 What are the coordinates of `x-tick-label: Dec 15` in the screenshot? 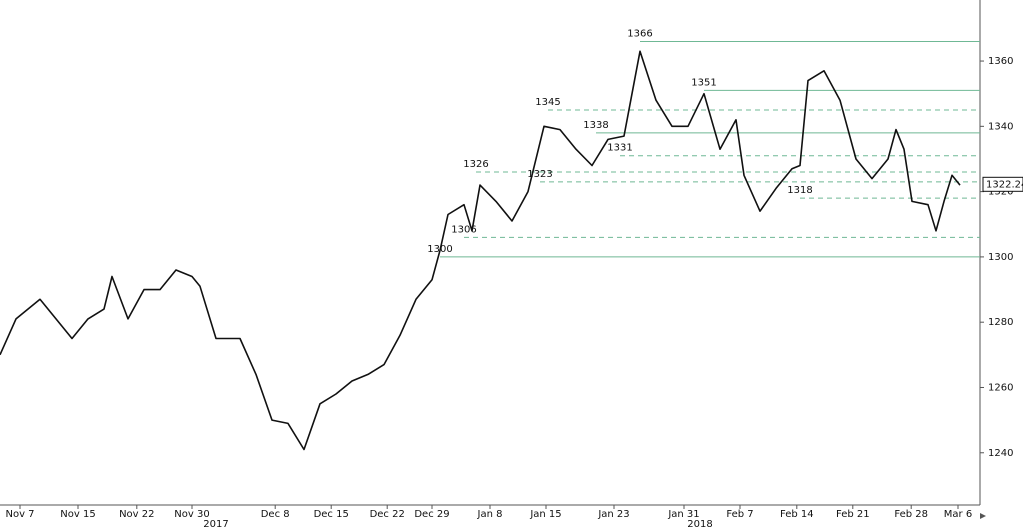 It's located at (331, 514).